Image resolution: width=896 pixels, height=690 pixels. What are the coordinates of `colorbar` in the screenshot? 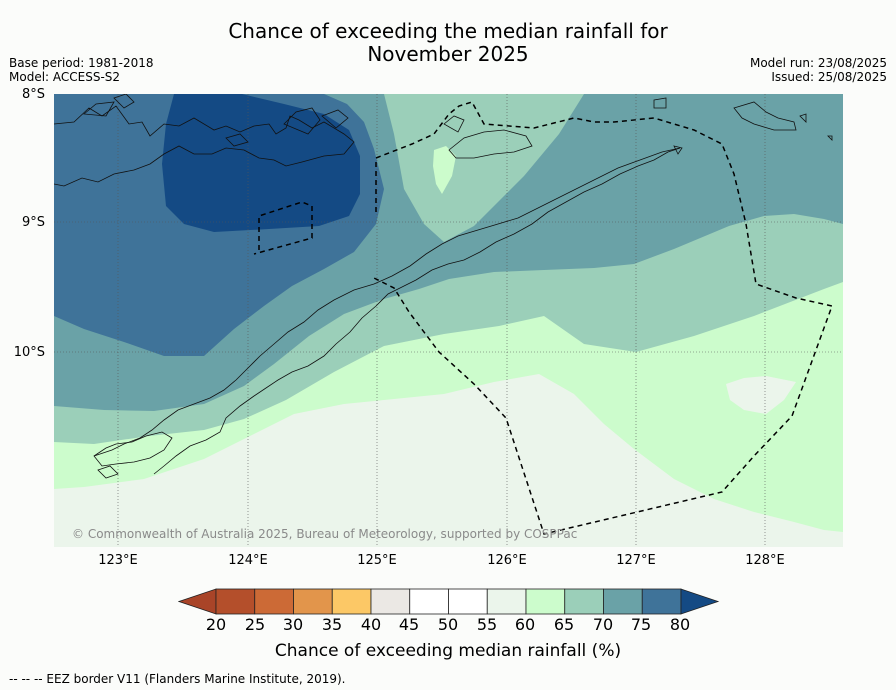 It's located at (449, 601).